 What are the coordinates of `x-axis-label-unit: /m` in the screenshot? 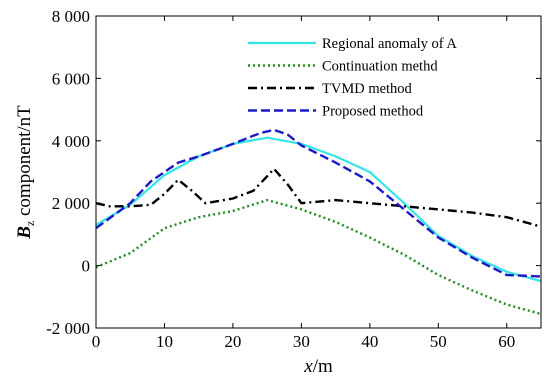 It's located at (323, 366).